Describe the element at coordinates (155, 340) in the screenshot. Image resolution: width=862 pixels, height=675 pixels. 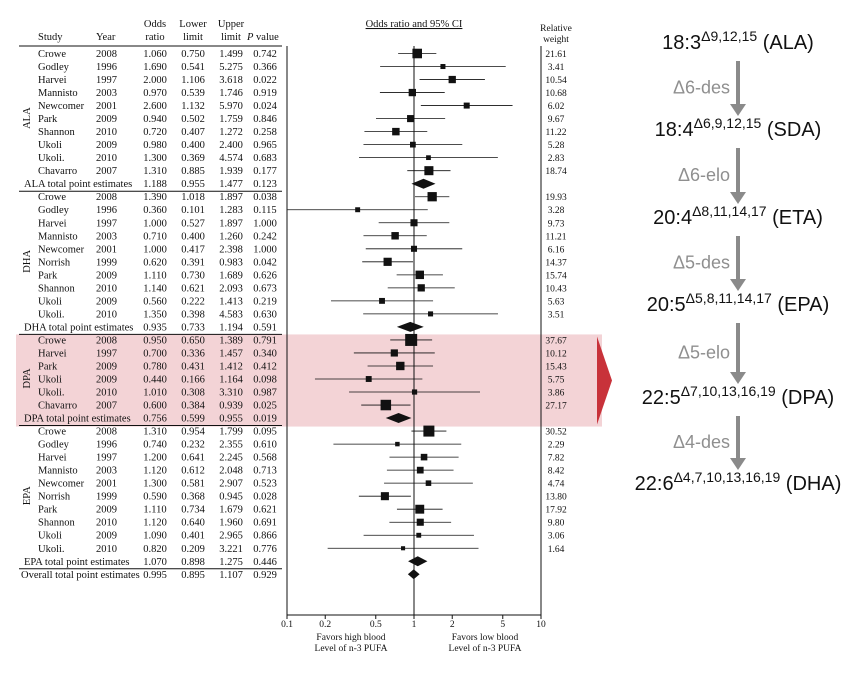
I see `dpa-or-value: 0.950` at that location.